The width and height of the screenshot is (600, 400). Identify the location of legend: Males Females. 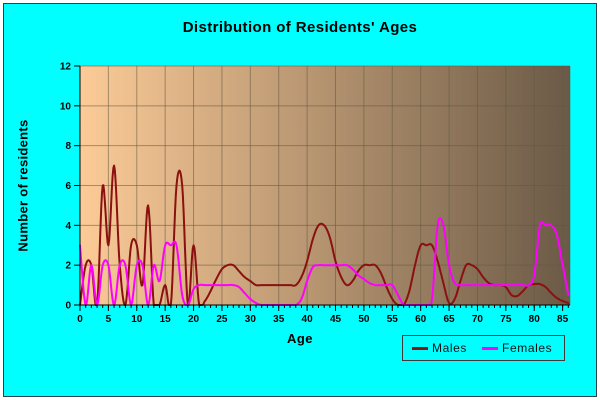
(483, 348).